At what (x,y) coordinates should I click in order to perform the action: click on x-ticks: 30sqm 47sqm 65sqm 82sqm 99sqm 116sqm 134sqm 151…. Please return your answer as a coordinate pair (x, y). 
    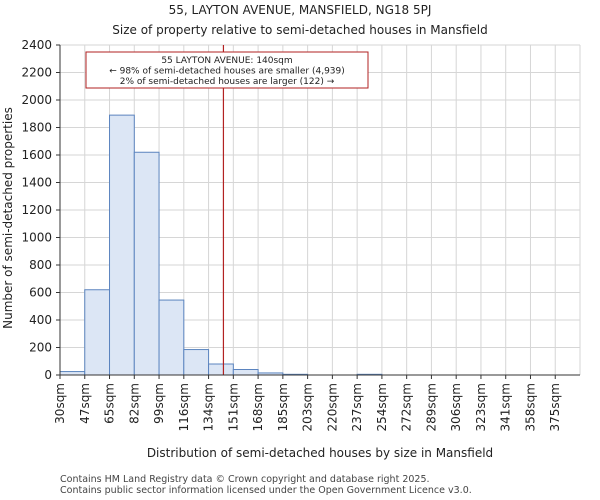
    Looking at the image, I should click on (307, 403).